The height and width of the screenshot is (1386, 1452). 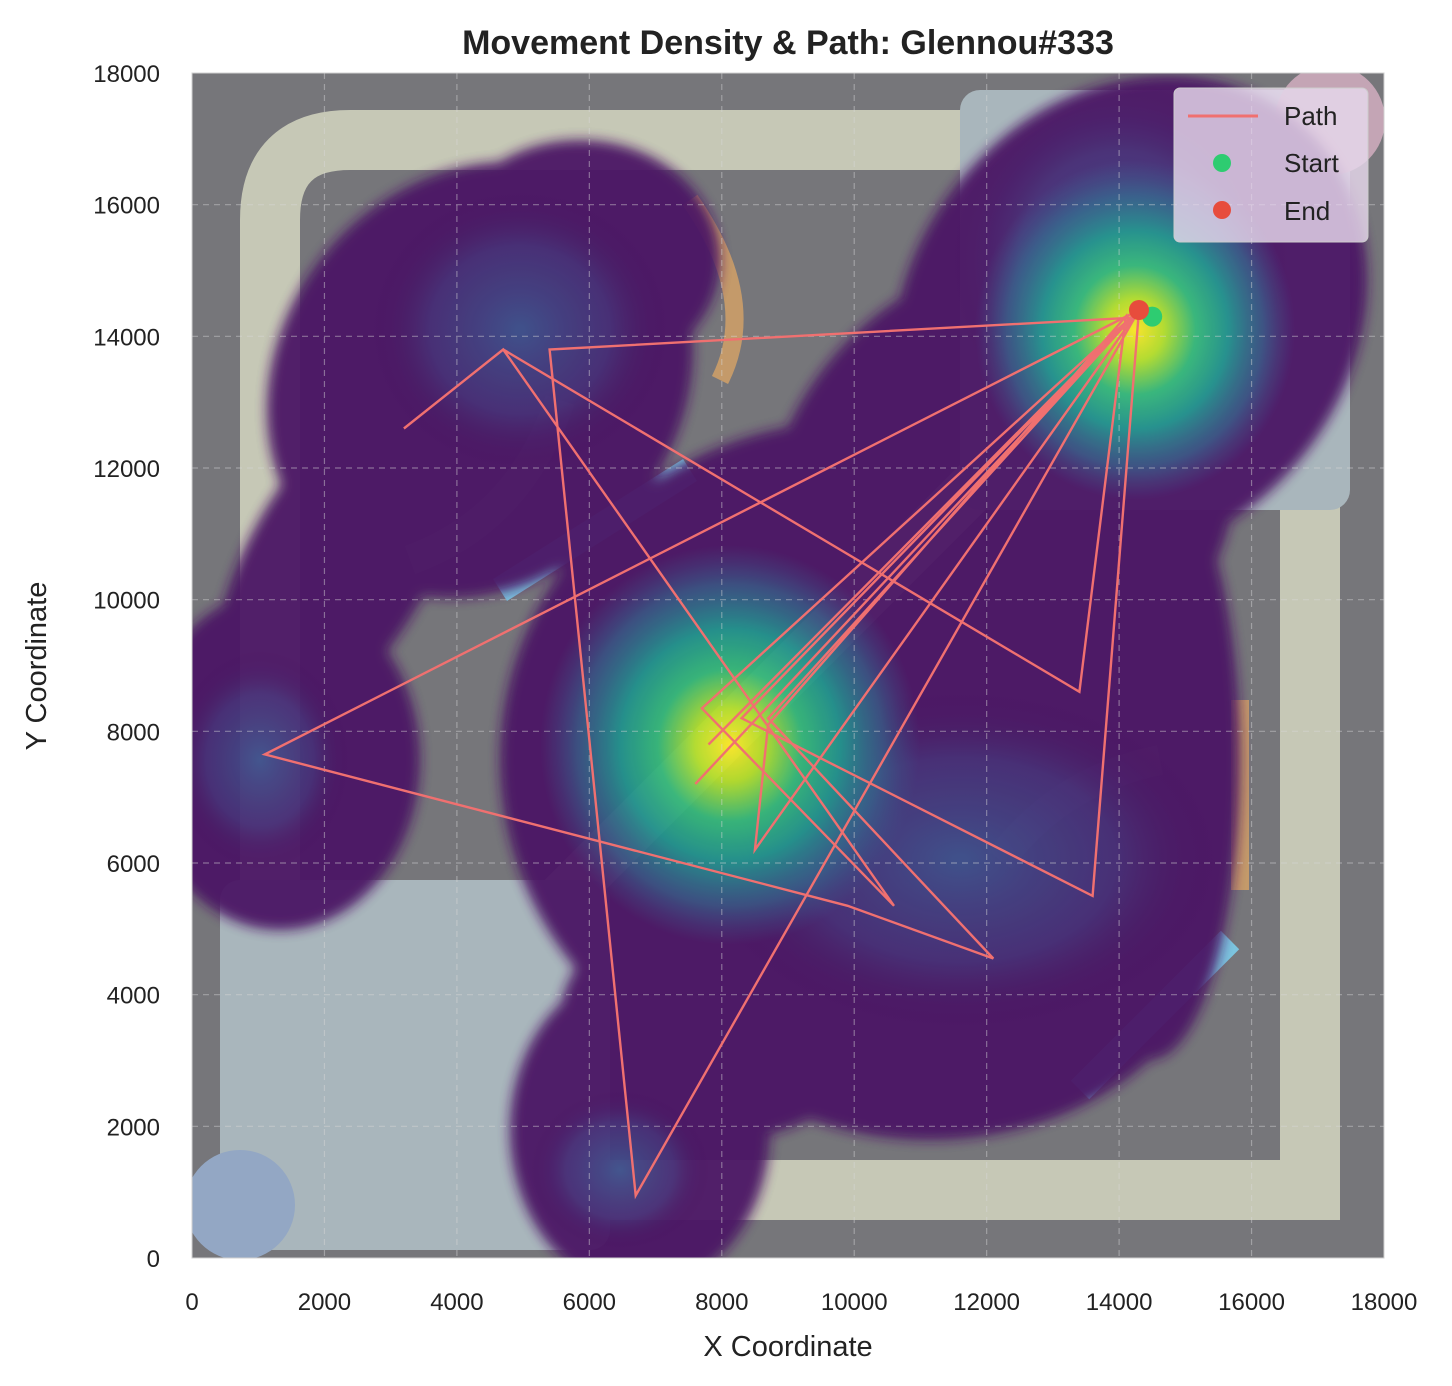 What do you see at coordinates (126, 206) in the screenshot?
I see `y-tick-label: 16000` at bounding box center [126, 206].